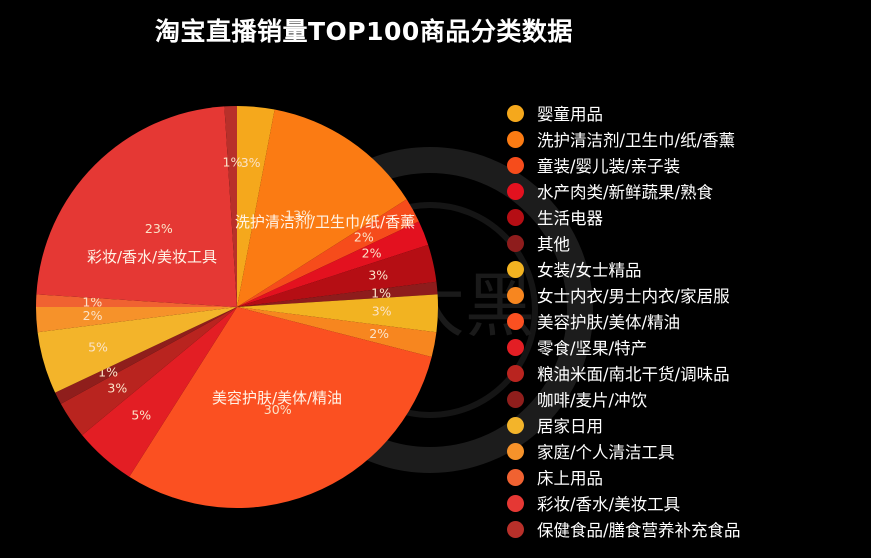  What do you see at coordinates (636, 140) in the screenshot?
I see `legend-label: 洗护清洁剂/卫生巾/纸/香薰` at bounding box center [636, 140].